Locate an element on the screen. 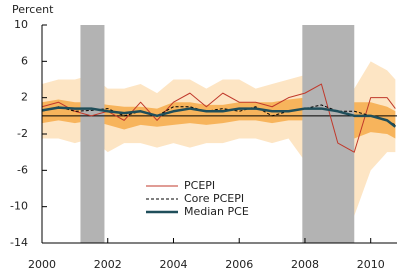 This screenshot has height=280, width=420. x-tick-label: 2010 is located at coordinates (371, 264).